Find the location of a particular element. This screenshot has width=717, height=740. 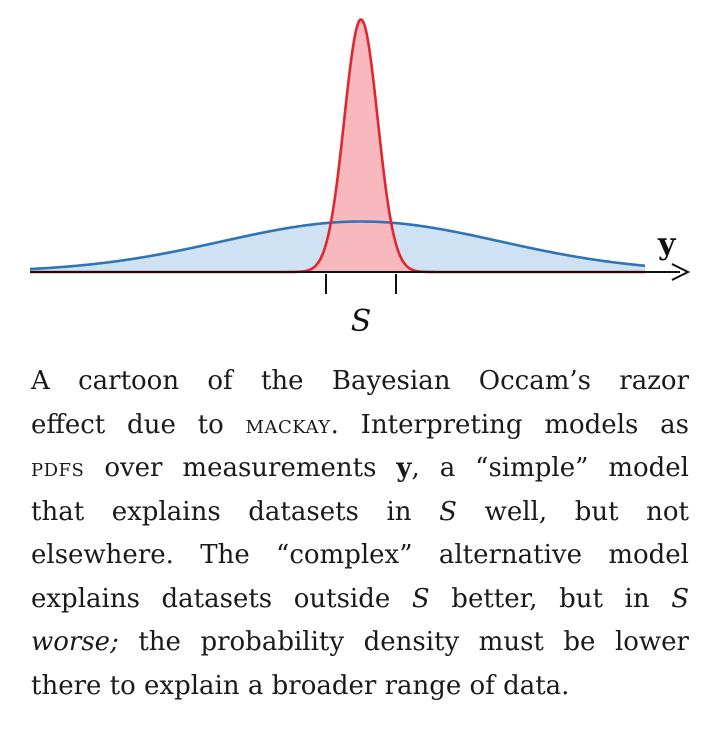

caption-line-1: A cartoon of the Bayesian Occam’s razor is located at coordinates (360, 382).